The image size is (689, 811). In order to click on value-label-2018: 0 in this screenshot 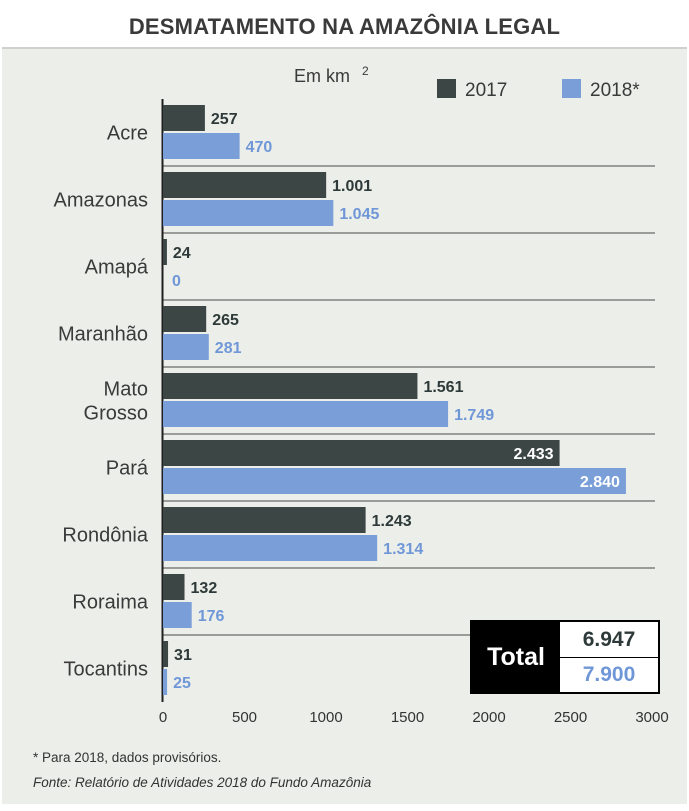, I will do `click(176, 281)`.